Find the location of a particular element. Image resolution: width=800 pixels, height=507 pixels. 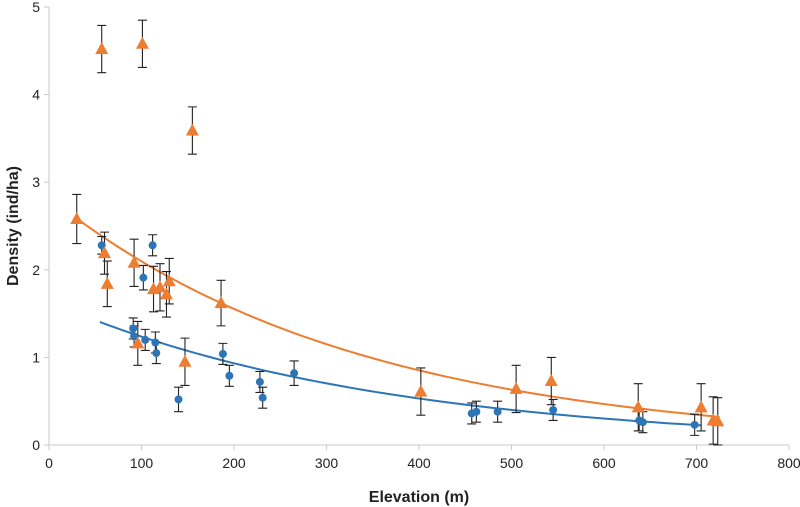

y-tick-label: 5 is located at coordinates (36, 7).